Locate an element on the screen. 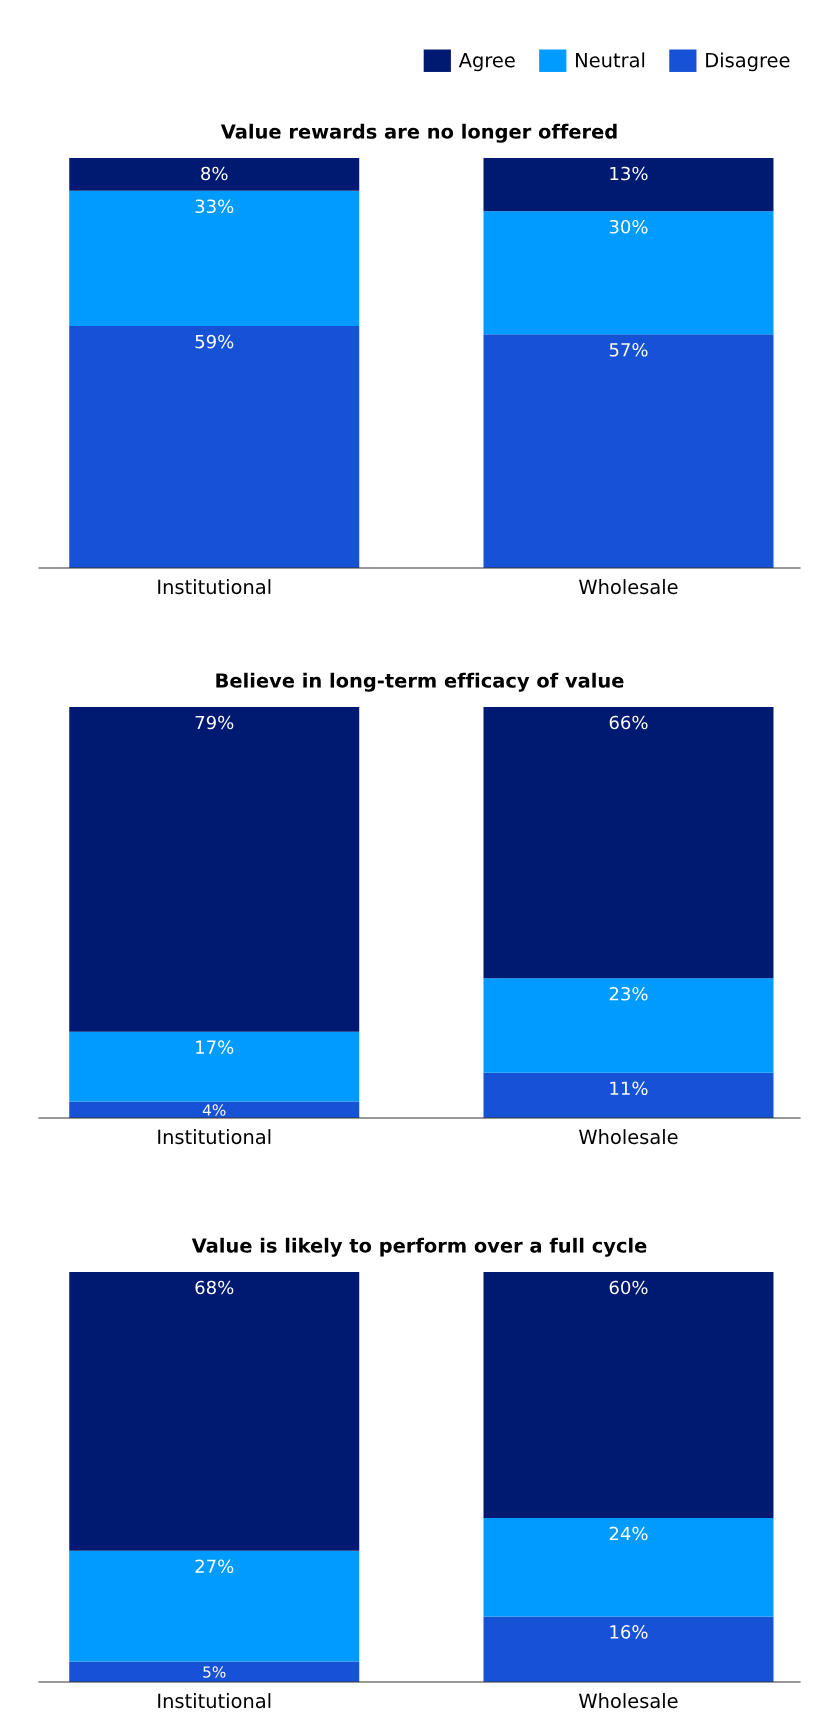 The width and height of the screenshot is (820, 1734). data-label: 30% is located at coordinates (628, 226).